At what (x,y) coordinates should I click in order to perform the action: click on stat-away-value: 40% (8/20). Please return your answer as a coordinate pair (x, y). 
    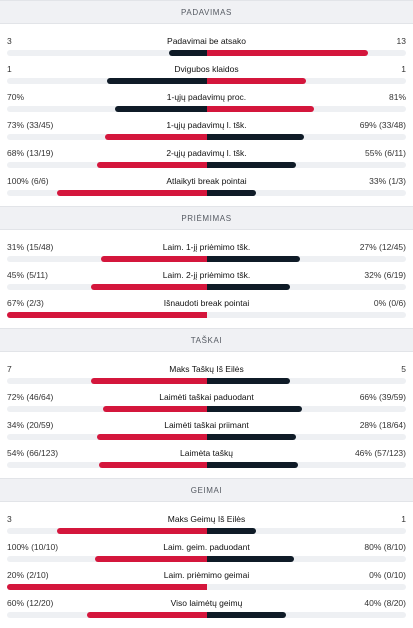
    Looking at the image, I should click on (385, 603).